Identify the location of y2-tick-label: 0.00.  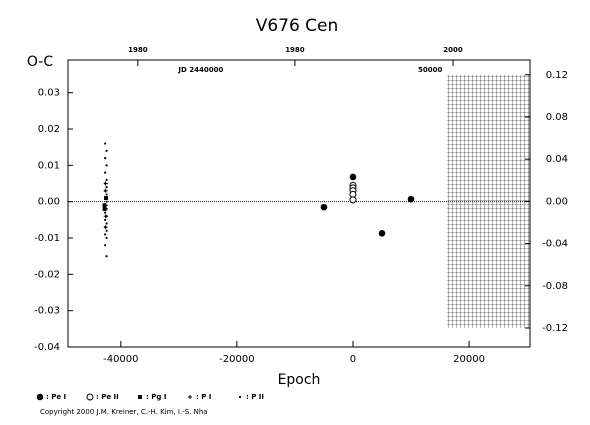
(557, 201).